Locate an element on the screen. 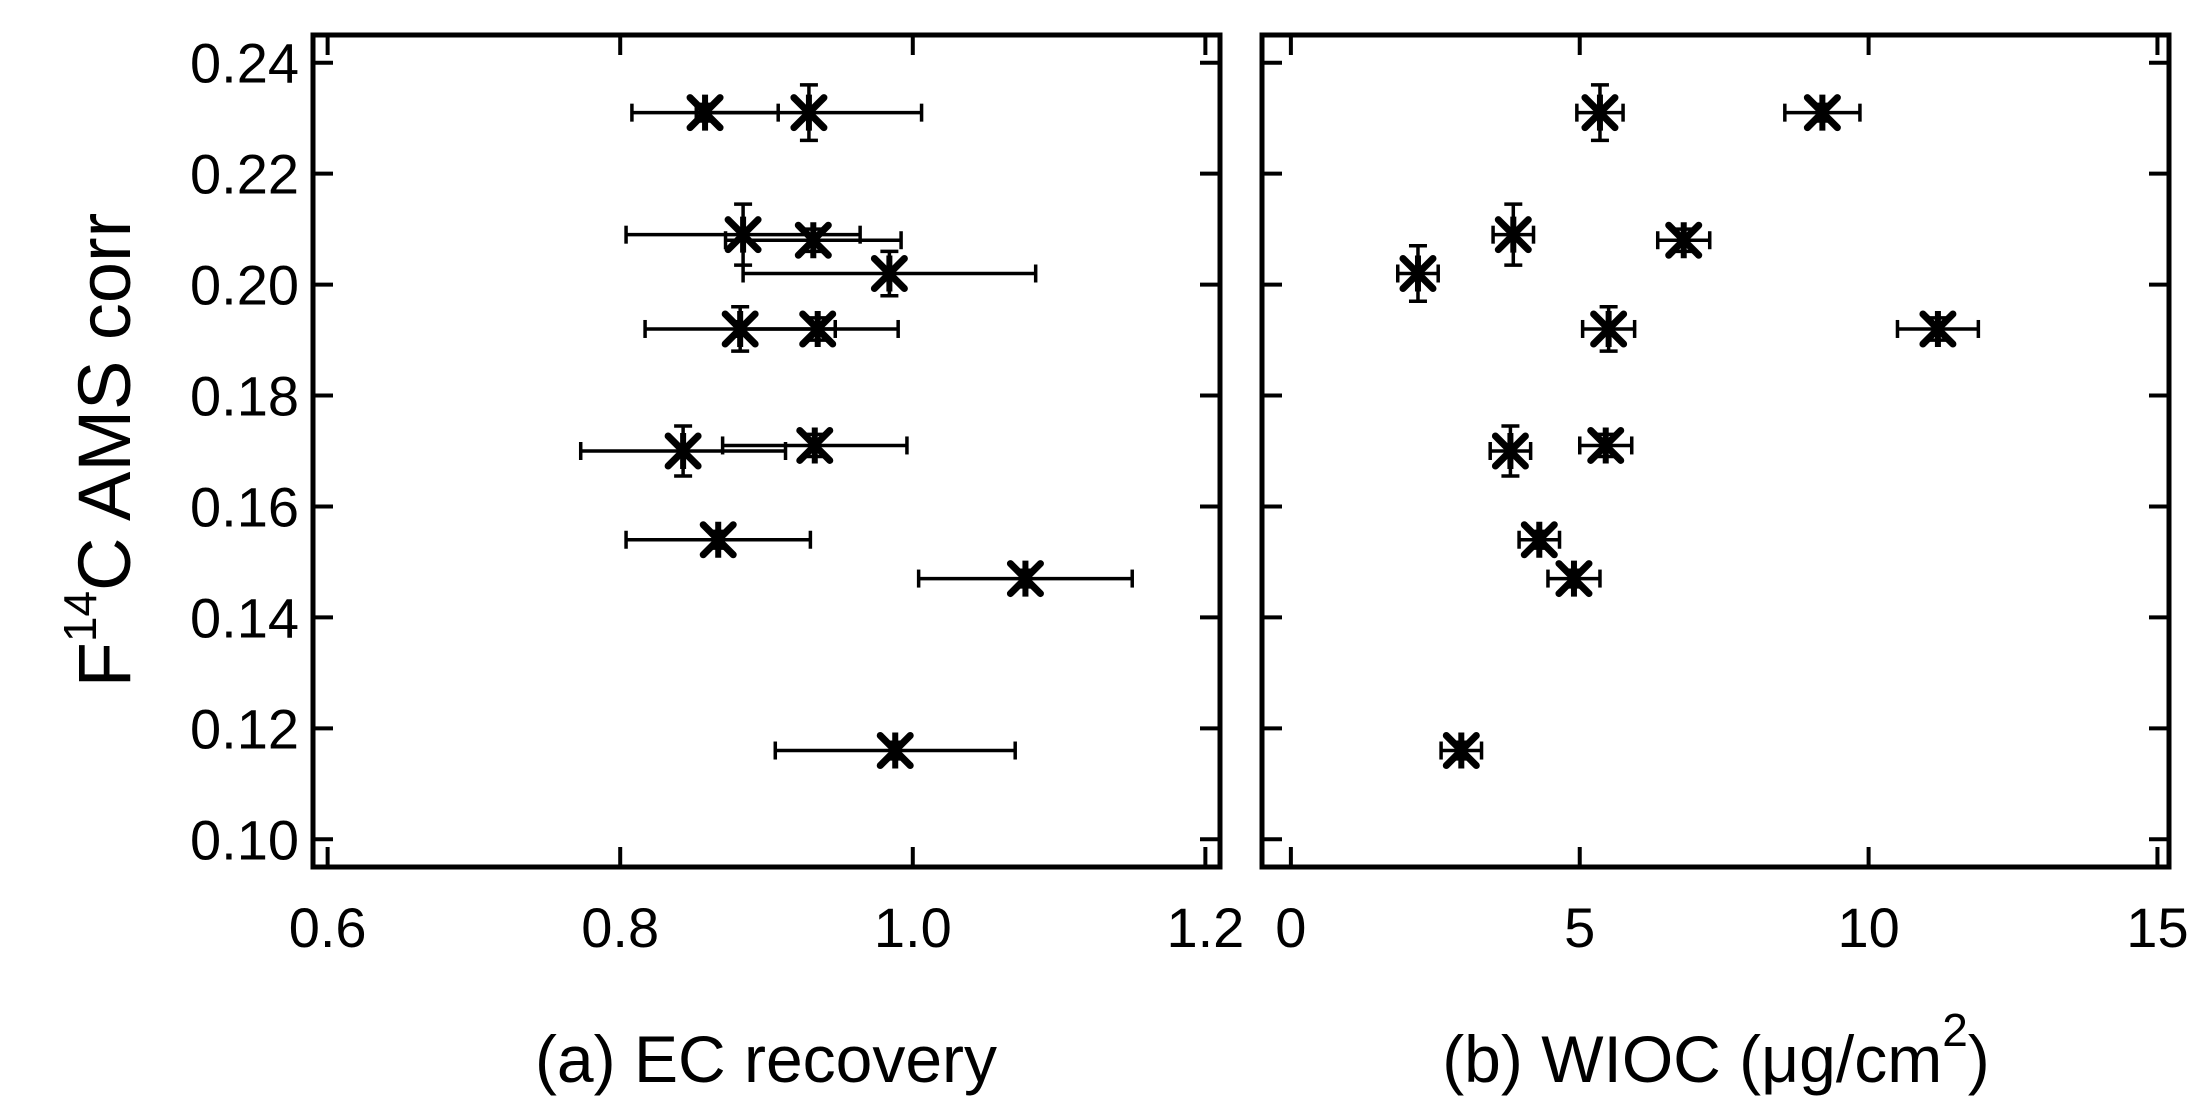  ylabel-suffix: C AMS corr is located at coordinates (104, 402).